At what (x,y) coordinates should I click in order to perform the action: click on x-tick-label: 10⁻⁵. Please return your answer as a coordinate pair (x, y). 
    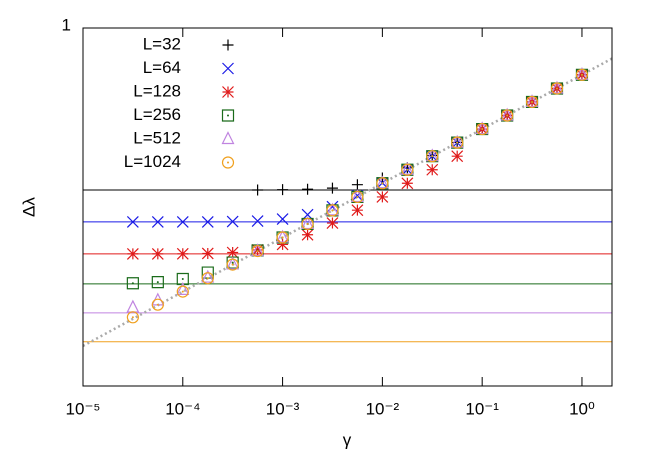
    Looking at the image, I should click on (83, 408).